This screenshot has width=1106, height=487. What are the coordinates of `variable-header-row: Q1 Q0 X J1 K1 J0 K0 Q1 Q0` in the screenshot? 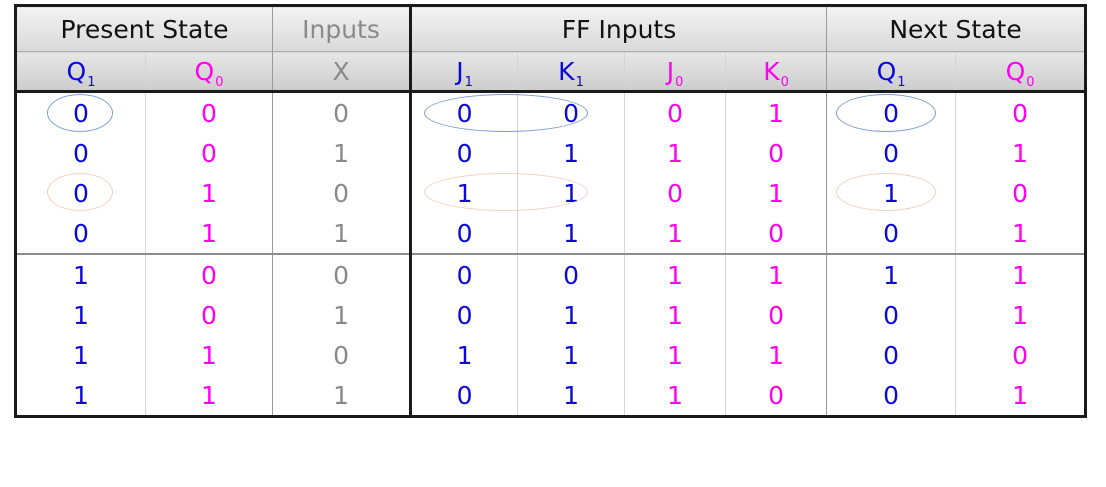 It's located at (550, 71).